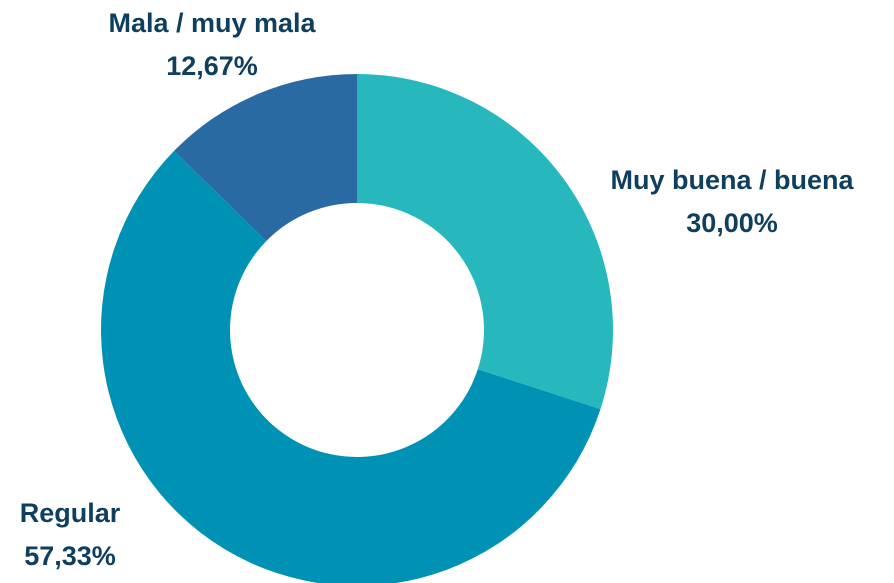 The width and height of the screenshot is (894, 583). What do you see at coordinates (265, 158) in the screenshot?
I see `donut-slice` at bounding box center [265, 158].